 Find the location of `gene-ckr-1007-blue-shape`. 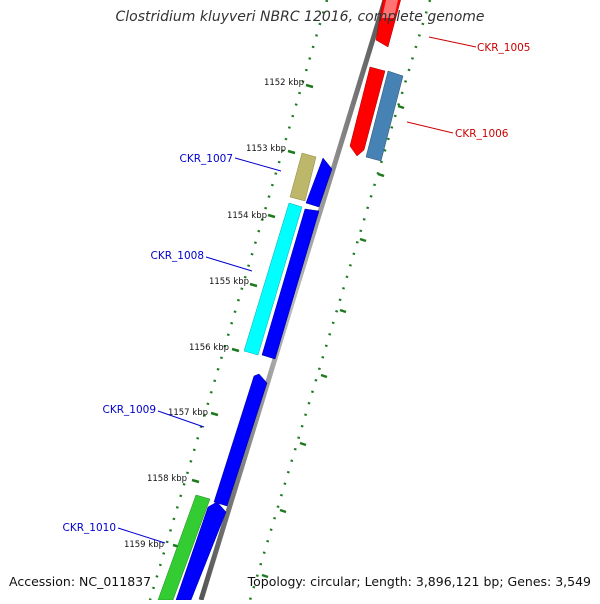

gene-ckr-1007-blue-shape is located at coordinates (319, 182).